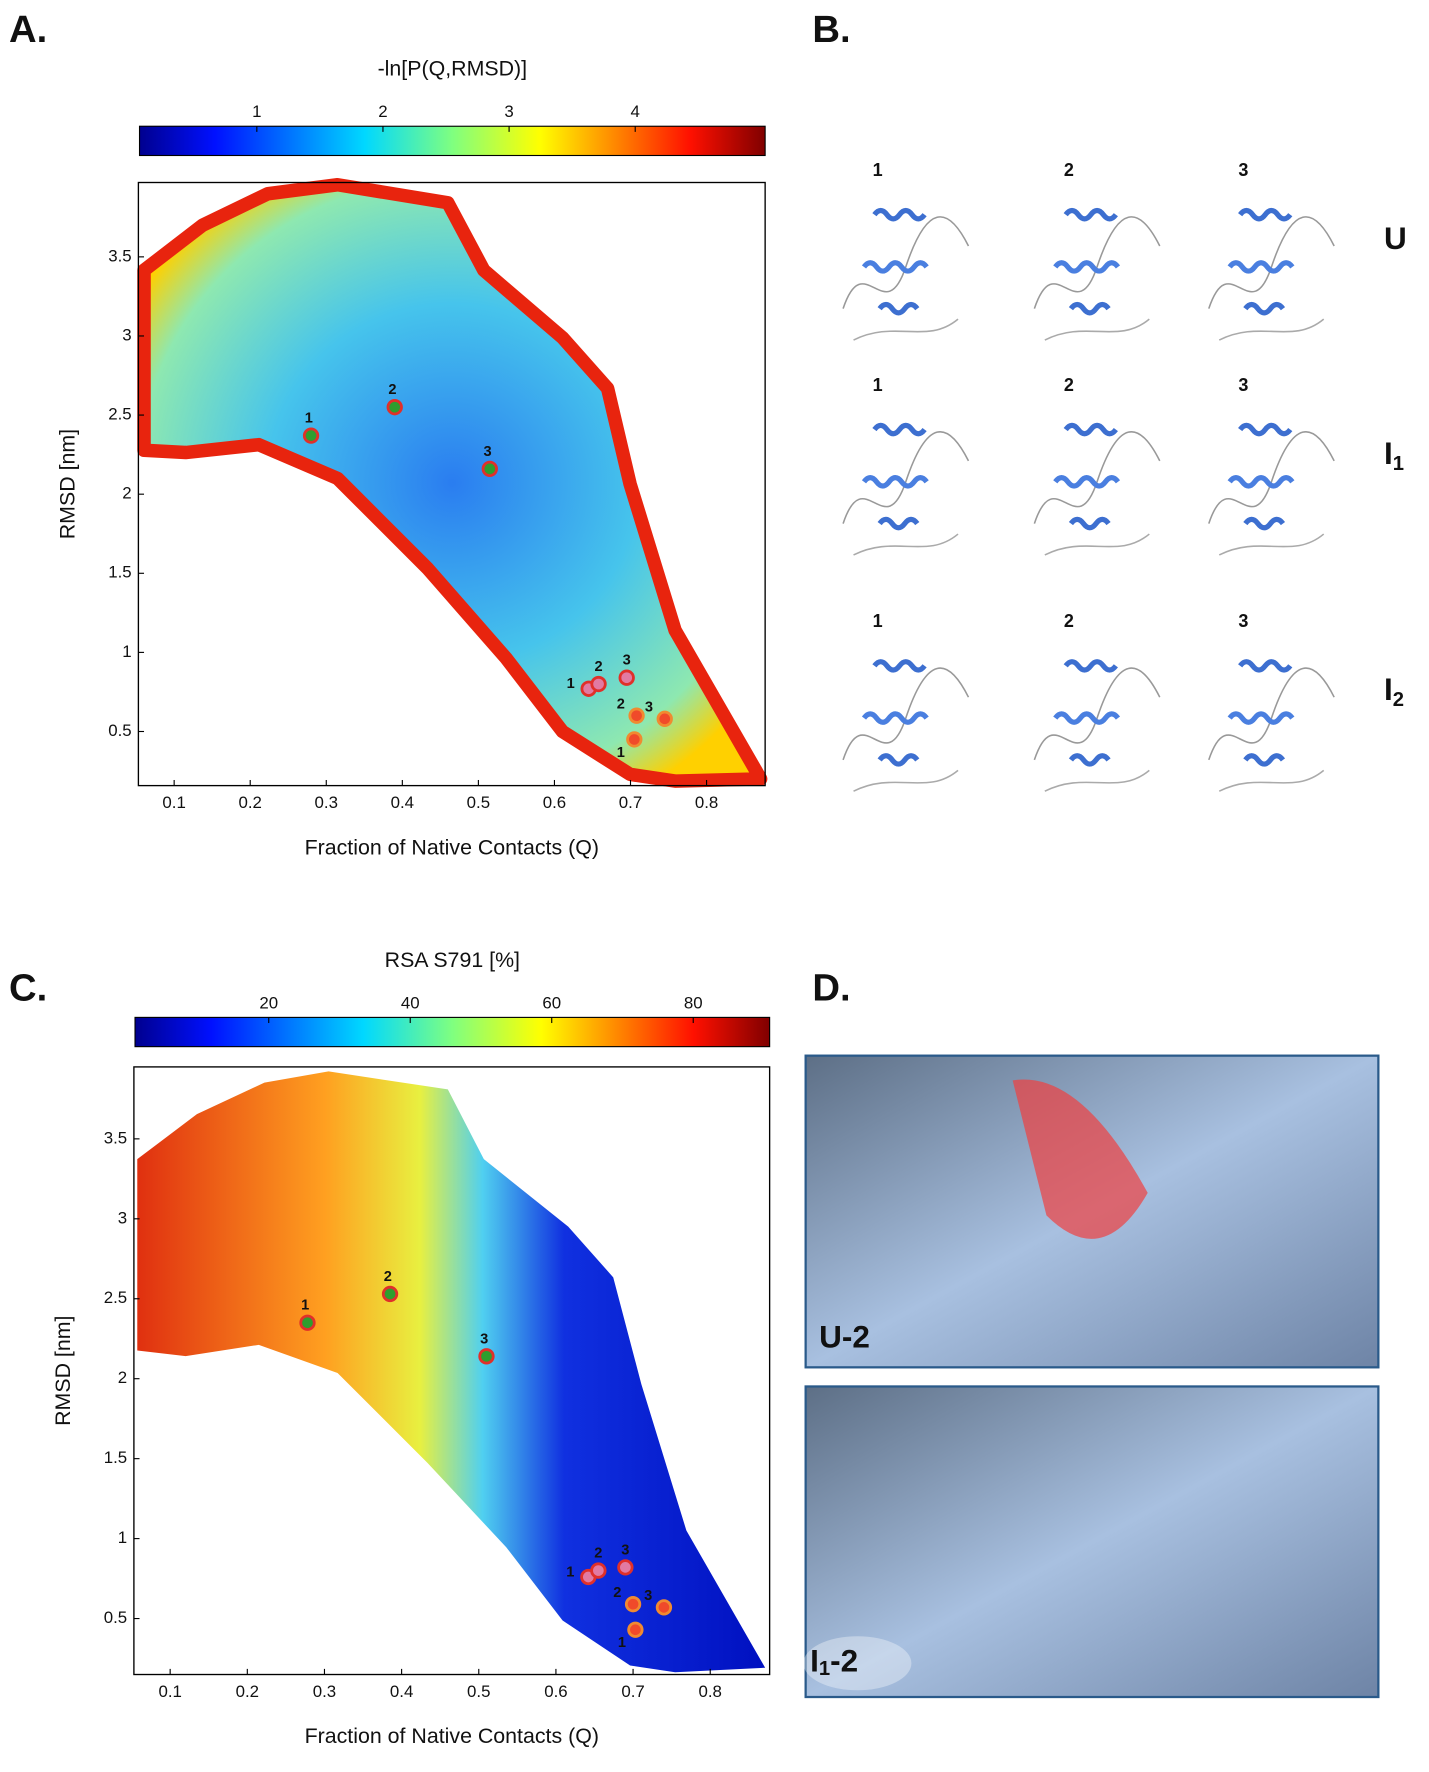 Image resolution: width=1429 pixels, height=1772 pixels. What do you see at coordinates (115, 1137) in the screenshot?
I see `y-tick-label: 3.5` at bounding box center [115, 1137].